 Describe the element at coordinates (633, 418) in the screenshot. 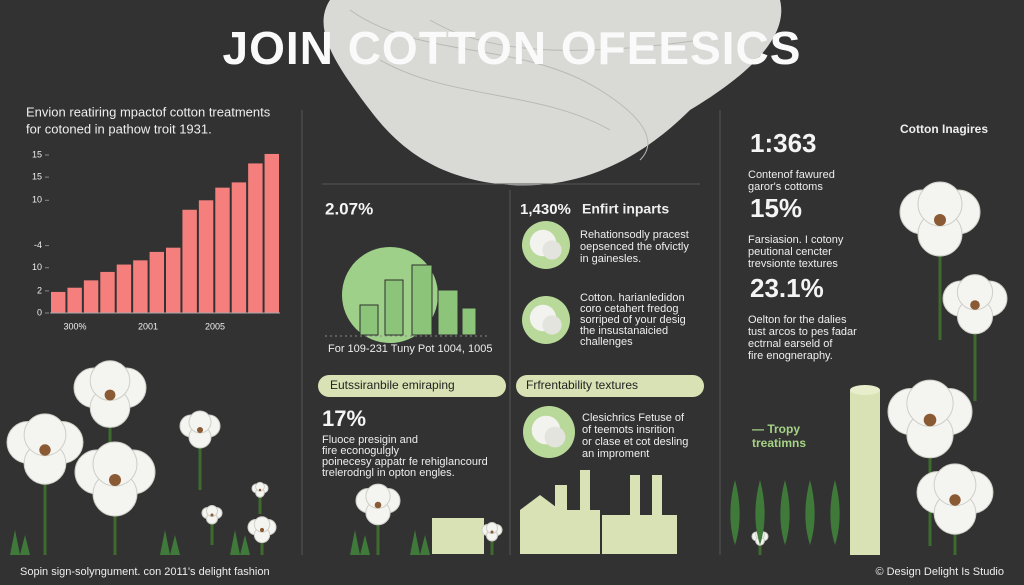

I see `text-line: Clesichrics Fetuse of` at that location.